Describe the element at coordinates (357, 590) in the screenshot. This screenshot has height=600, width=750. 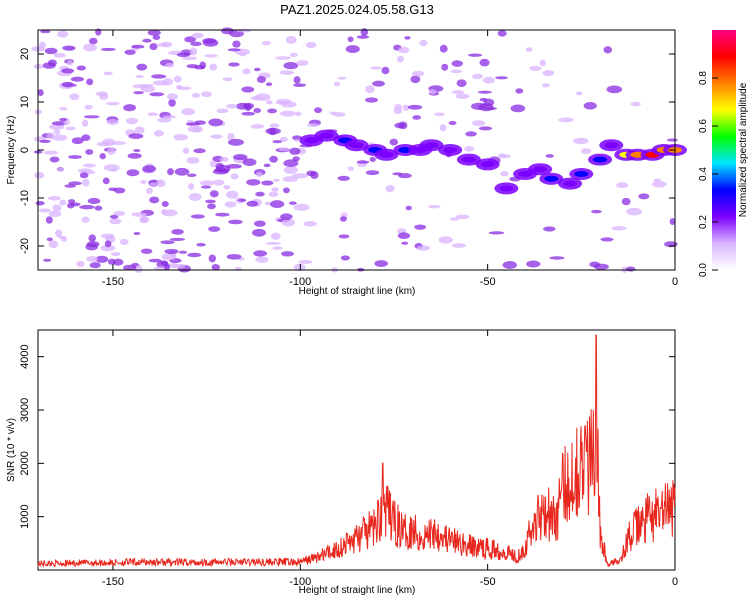
I see `snr-xlabel: Height of straight line (km)` at that location.